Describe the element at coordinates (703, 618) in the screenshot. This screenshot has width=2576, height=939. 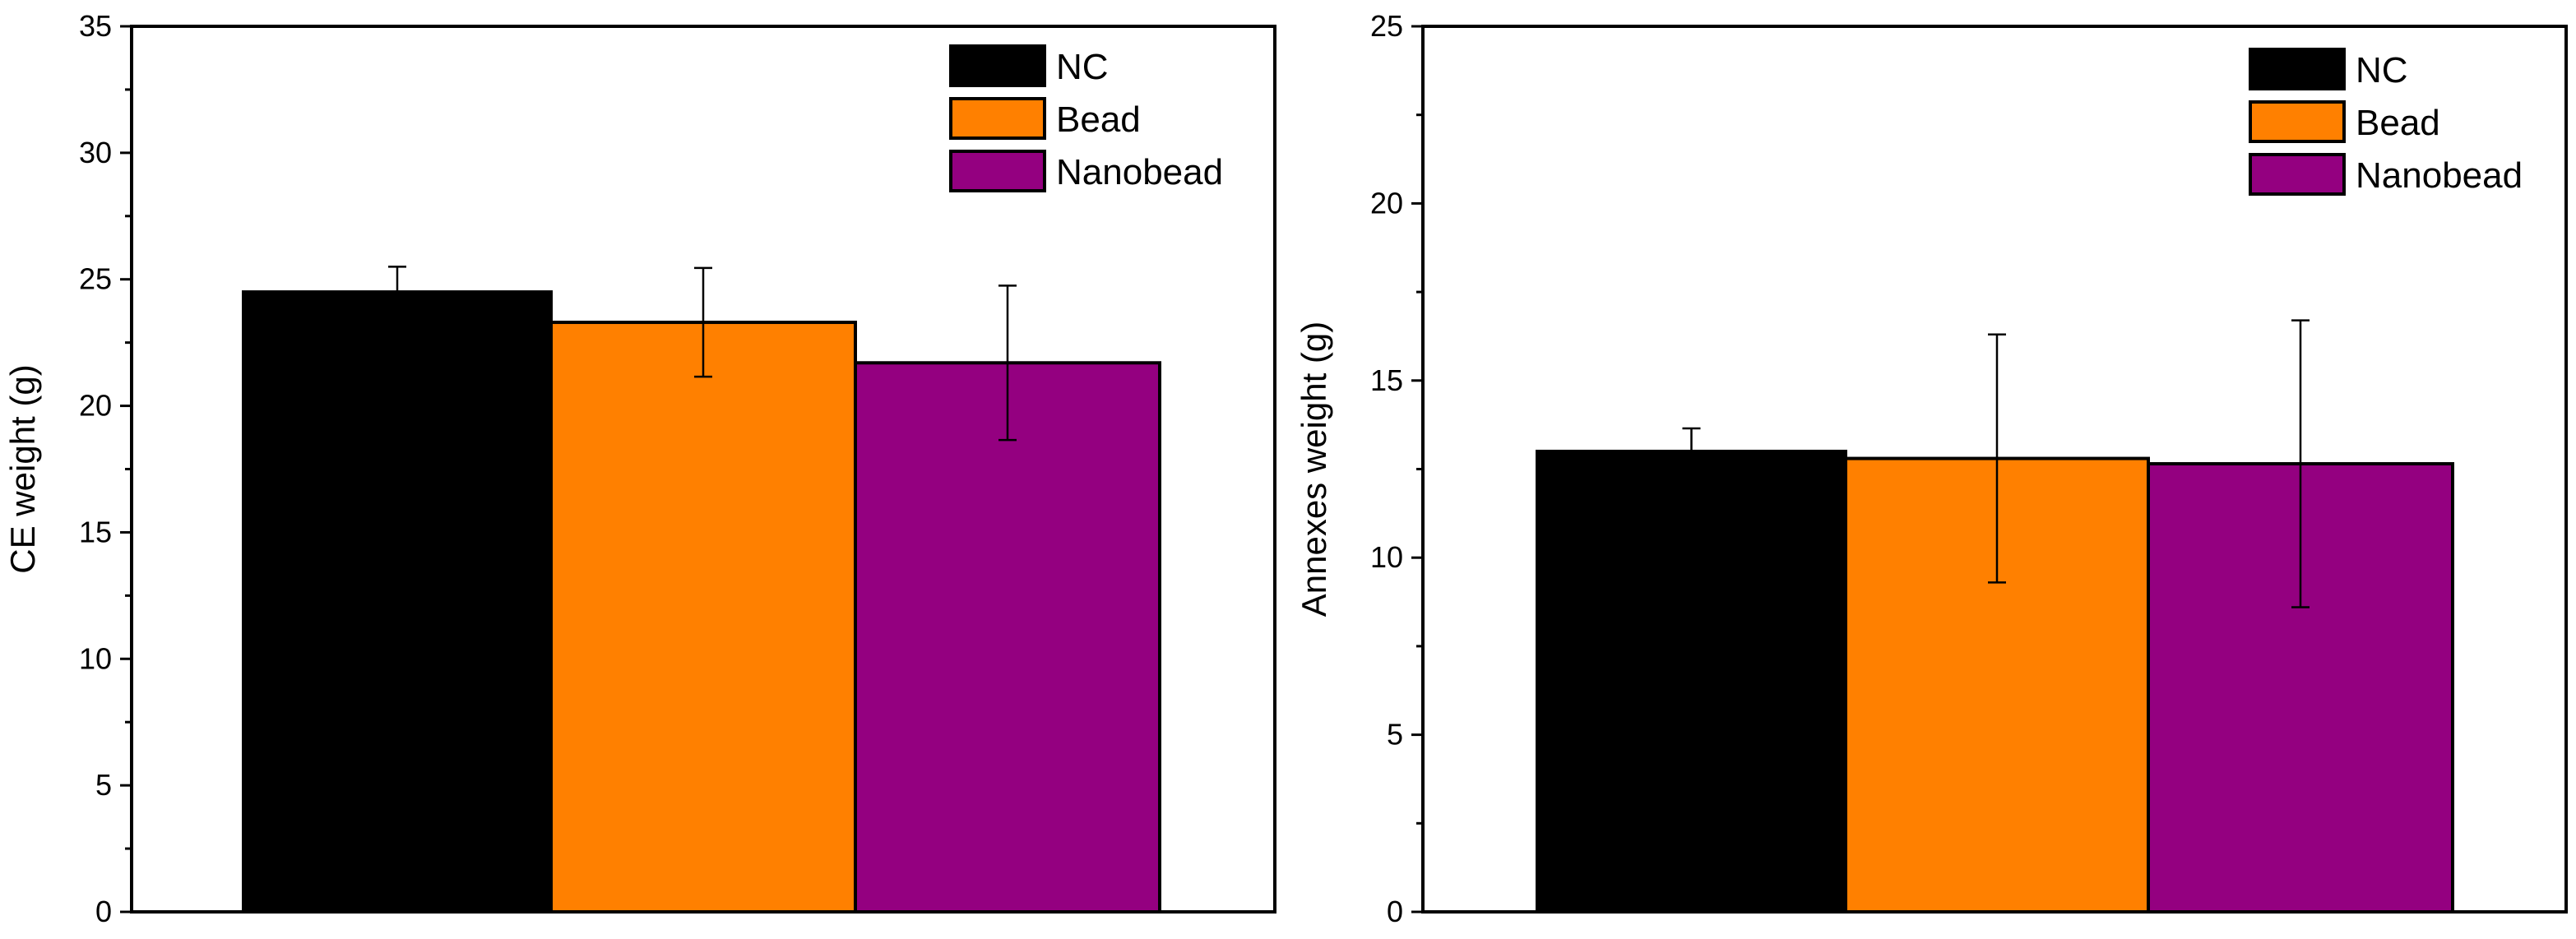
I see `bar-bead` at that location.